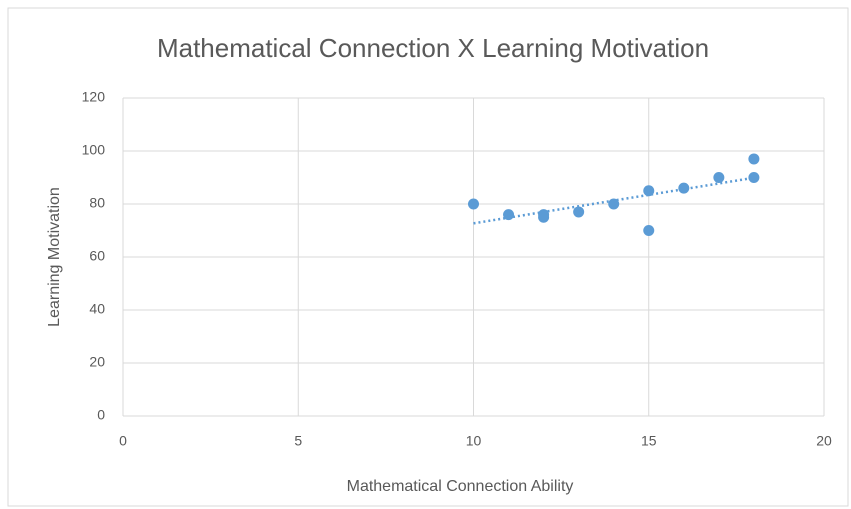 This screenshot has width=851, height=509. Describe the element at coordinates (101, 415) in the screenshot. I see `y-tick-label: 0` at that location.